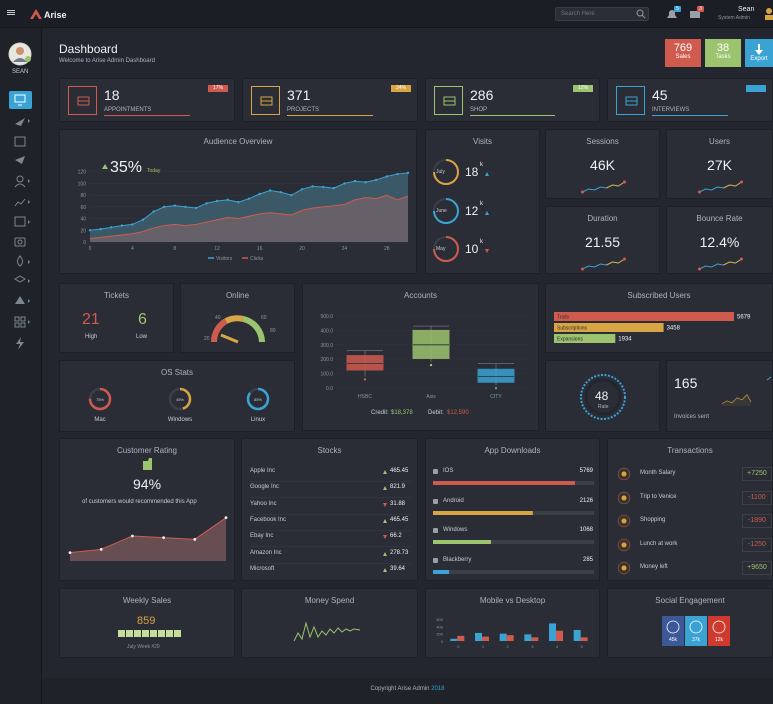 The height and width of the screenshot is (704, 773). What do you see at coordinates (396, 536) in the screenshot?
I see `stock-value: 66.2` at bounding box center [396, 536].